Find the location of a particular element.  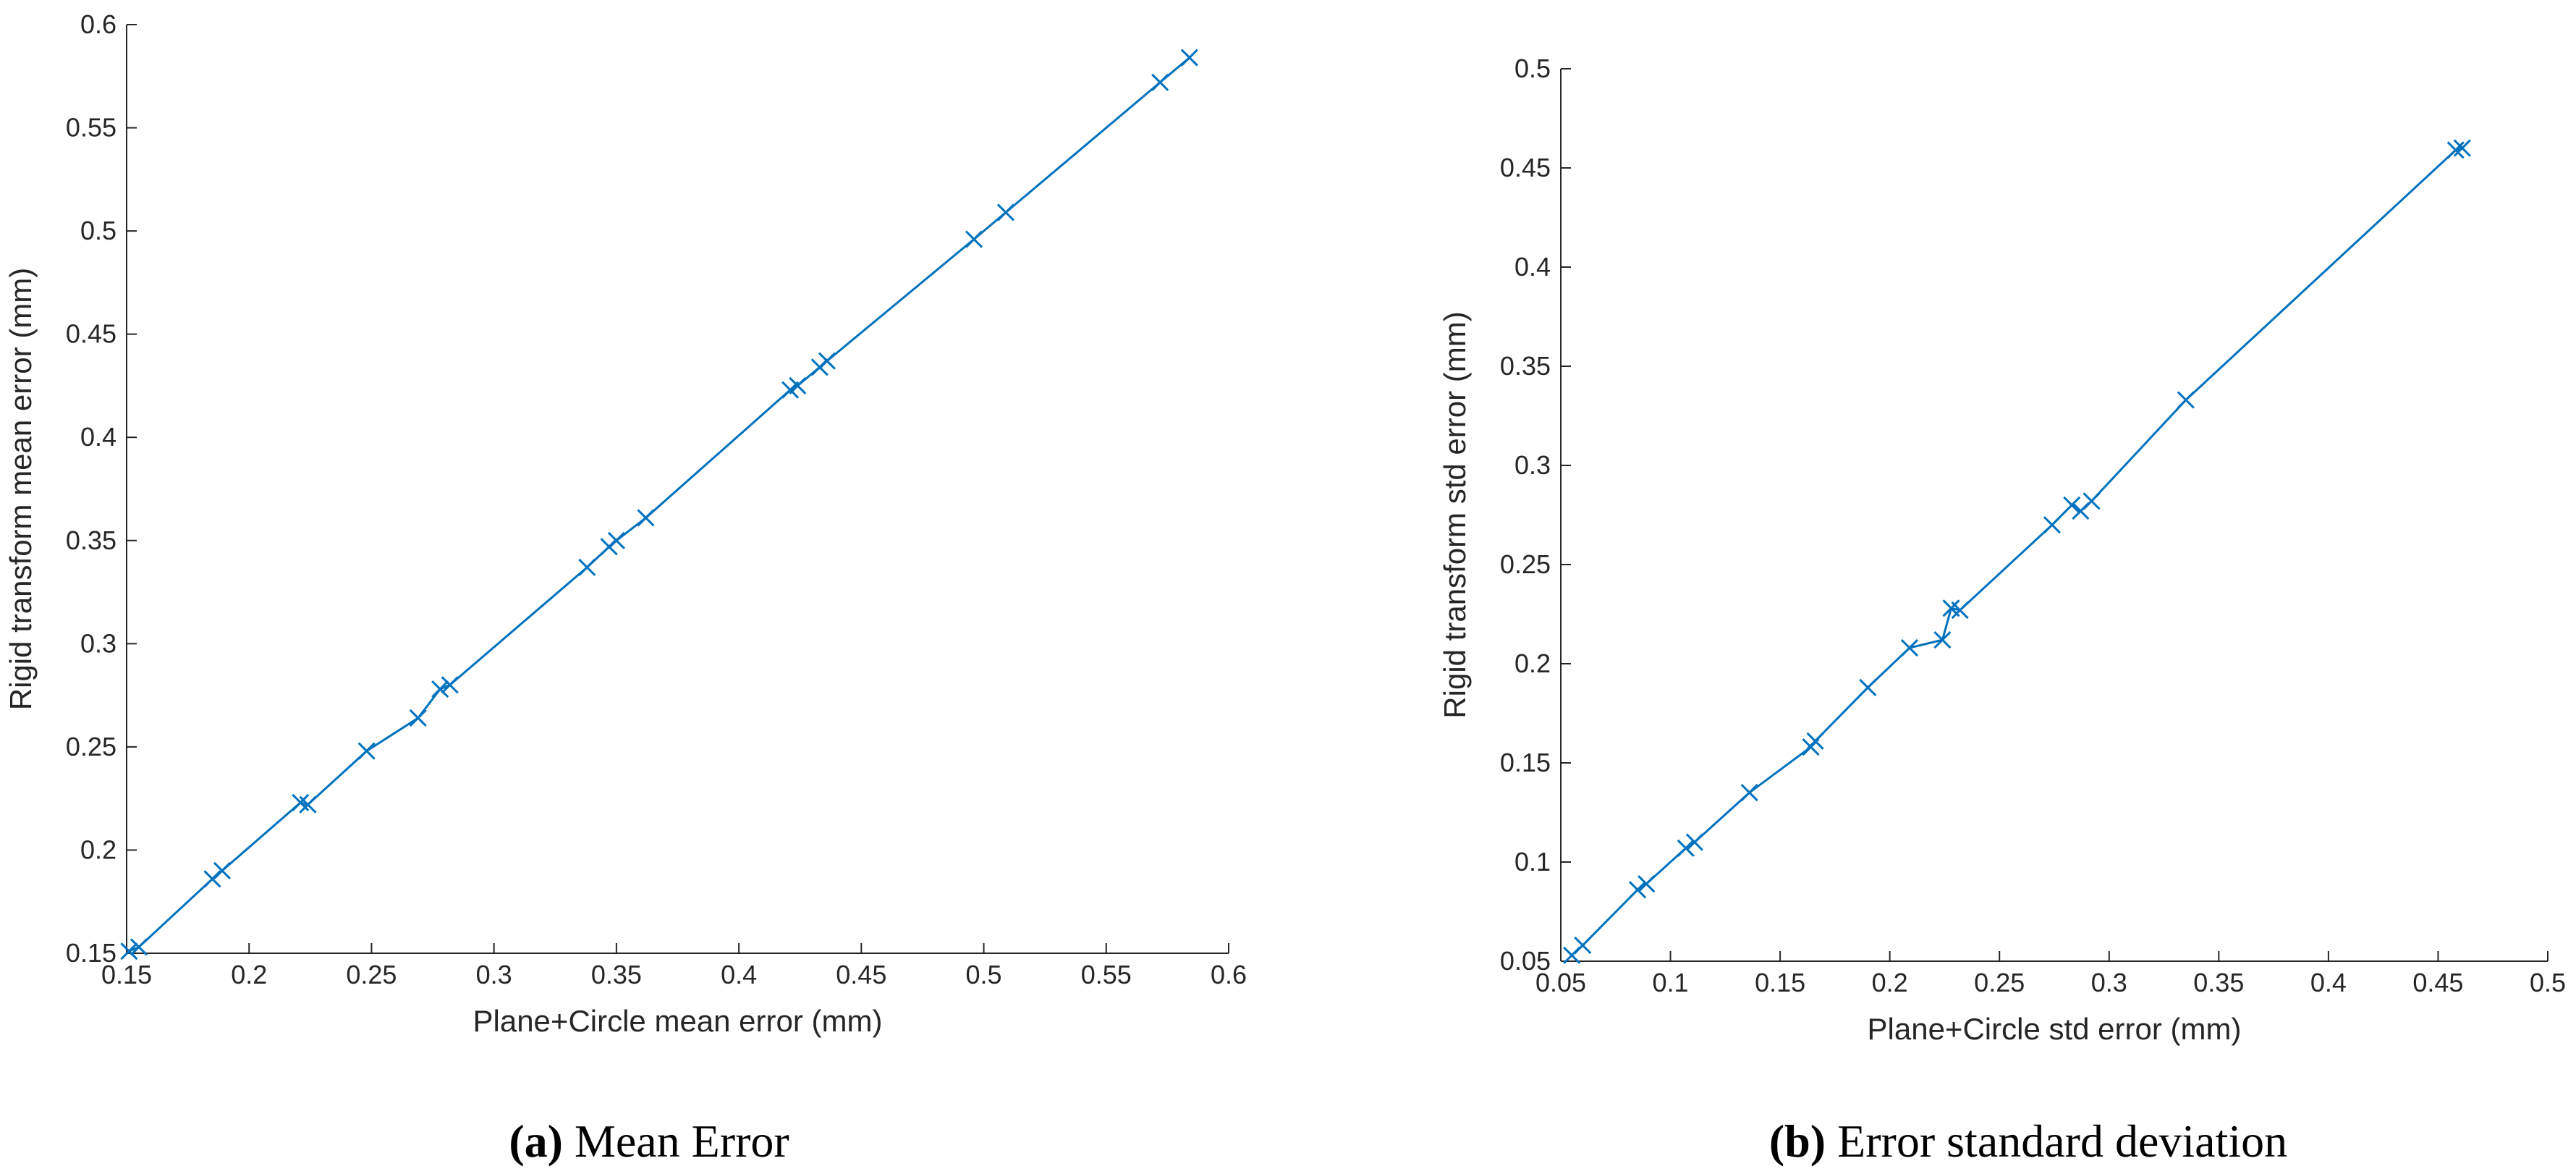

caption-text: Error standard deviation is located at coordinates (2062, 1141).